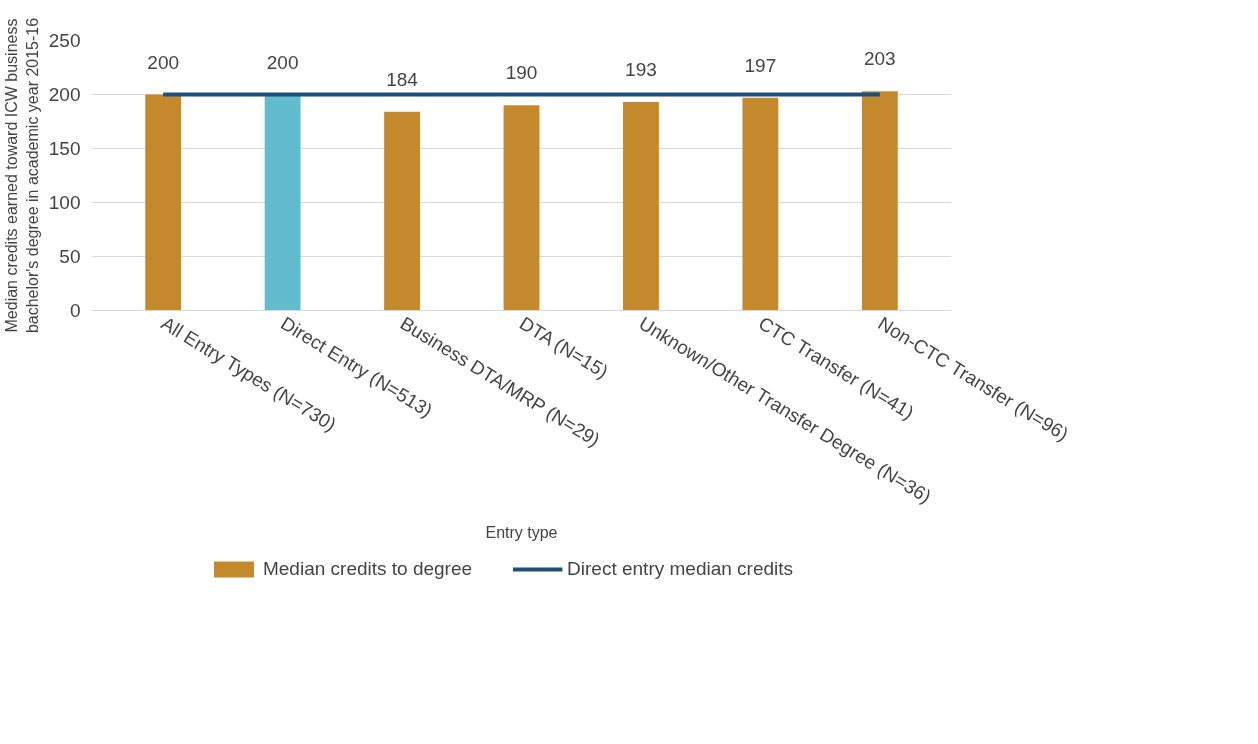 This screenshot has width=1258, height=744. What do you see at coordinates (521, 73) in the screenshot?
I see `data-label: 190` at bounding box center [521, 73].